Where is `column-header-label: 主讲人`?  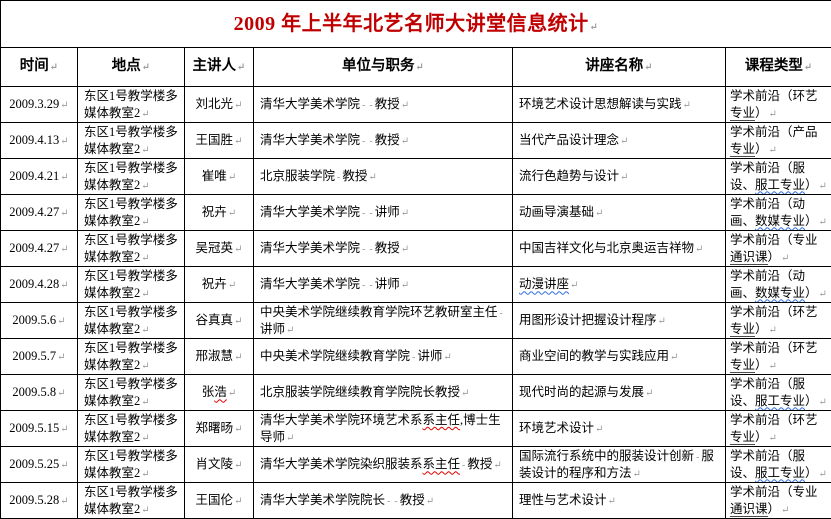
column-header-label: 主讲人 is located at coordinates (215, 66).